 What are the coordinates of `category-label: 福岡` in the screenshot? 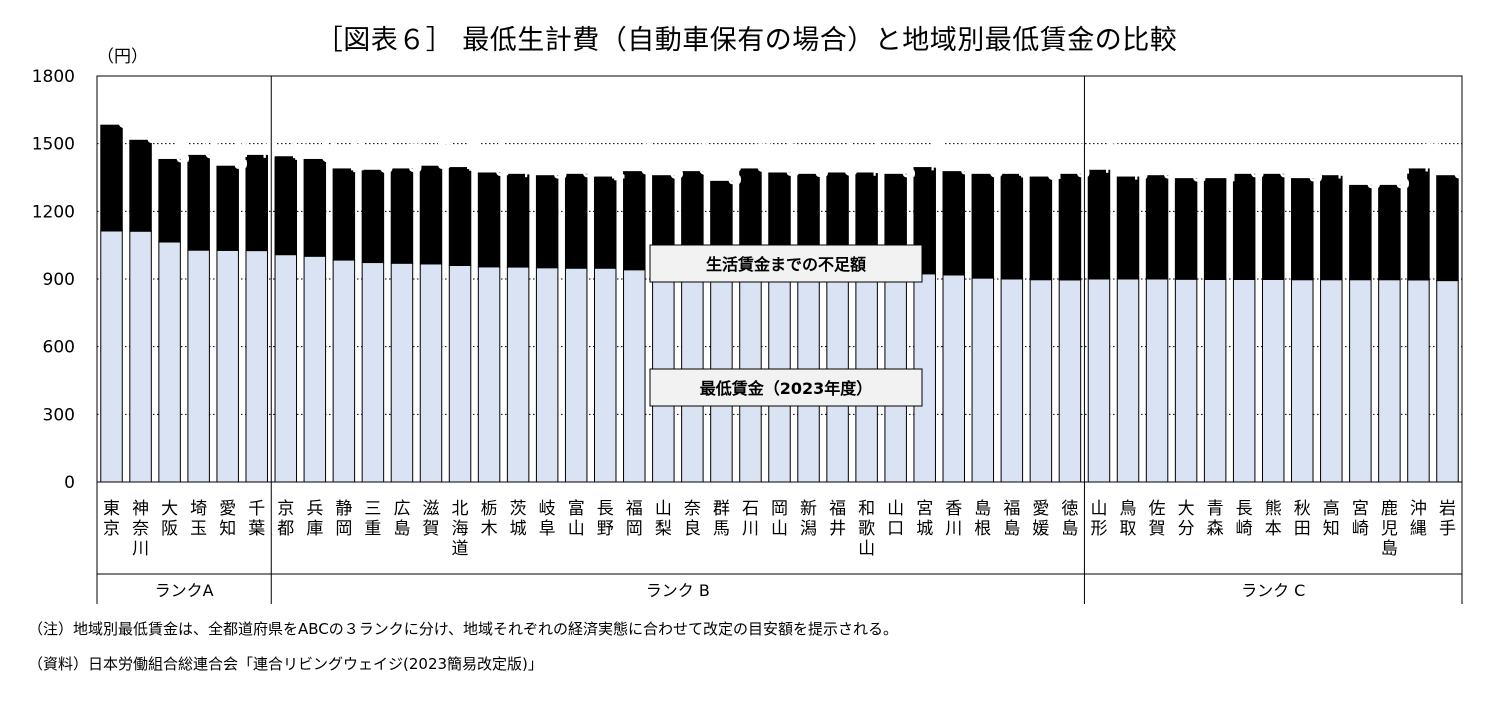 It's located at (634, 519).